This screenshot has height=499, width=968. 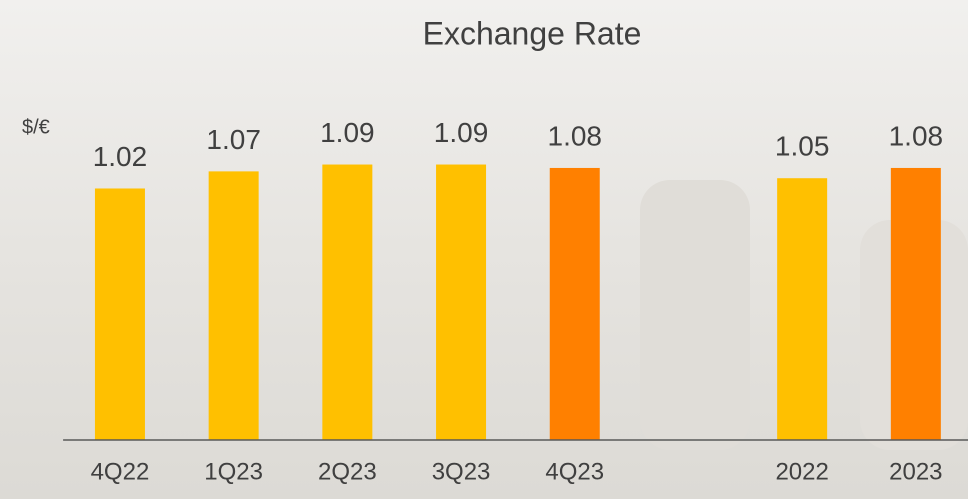 What do you see at coordinates (233, 139) in the screenshot?
I see `value-label: 1.07` at bounding box center [233, 139].